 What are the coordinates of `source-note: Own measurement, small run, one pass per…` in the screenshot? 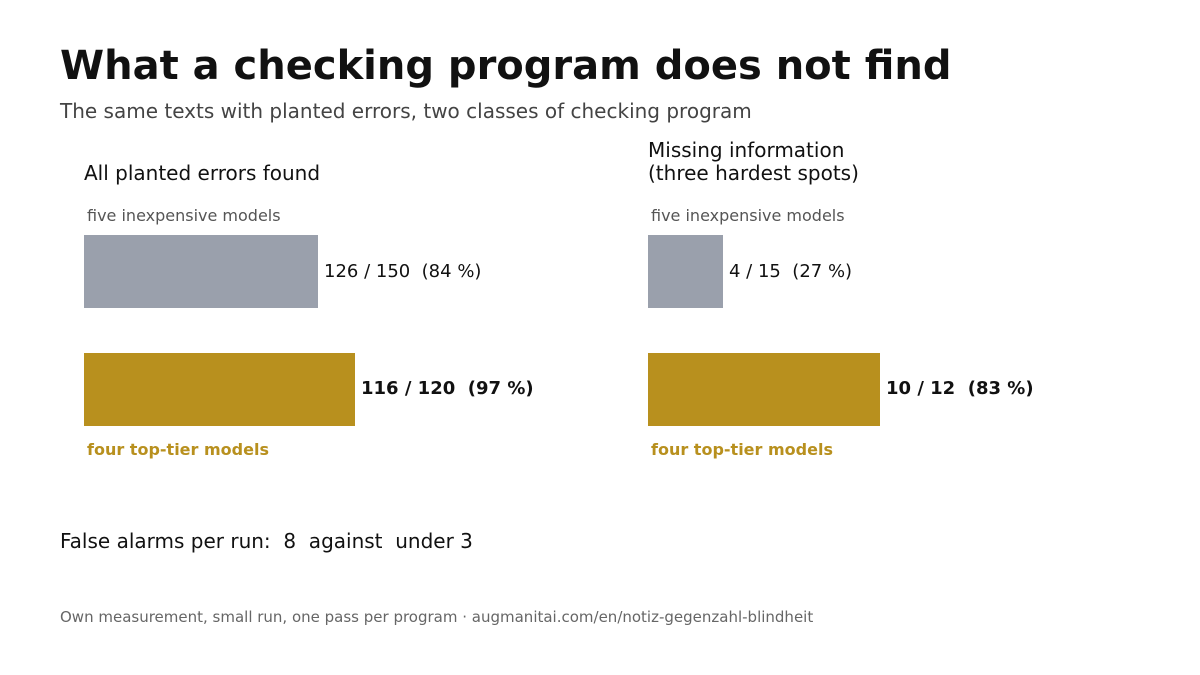 It's located at (437, 617).